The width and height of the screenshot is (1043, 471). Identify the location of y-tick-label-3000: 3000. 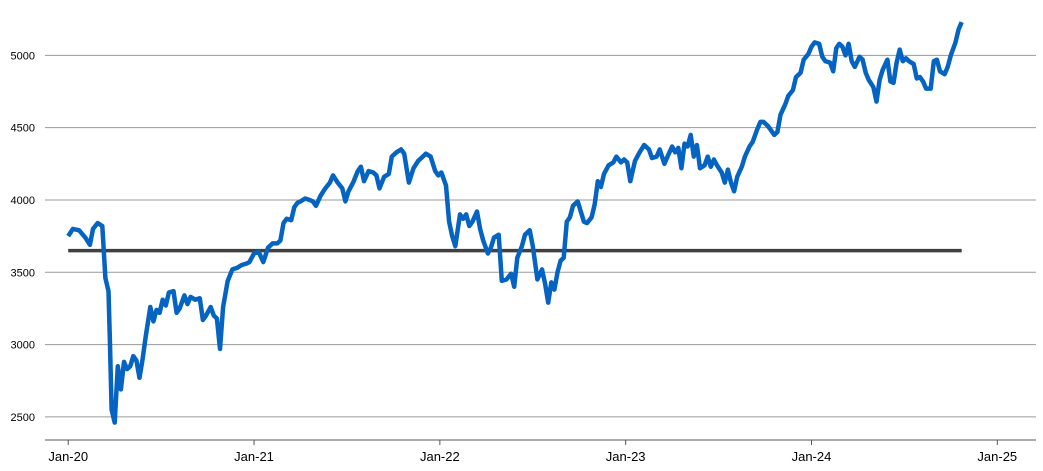
(23, 346).